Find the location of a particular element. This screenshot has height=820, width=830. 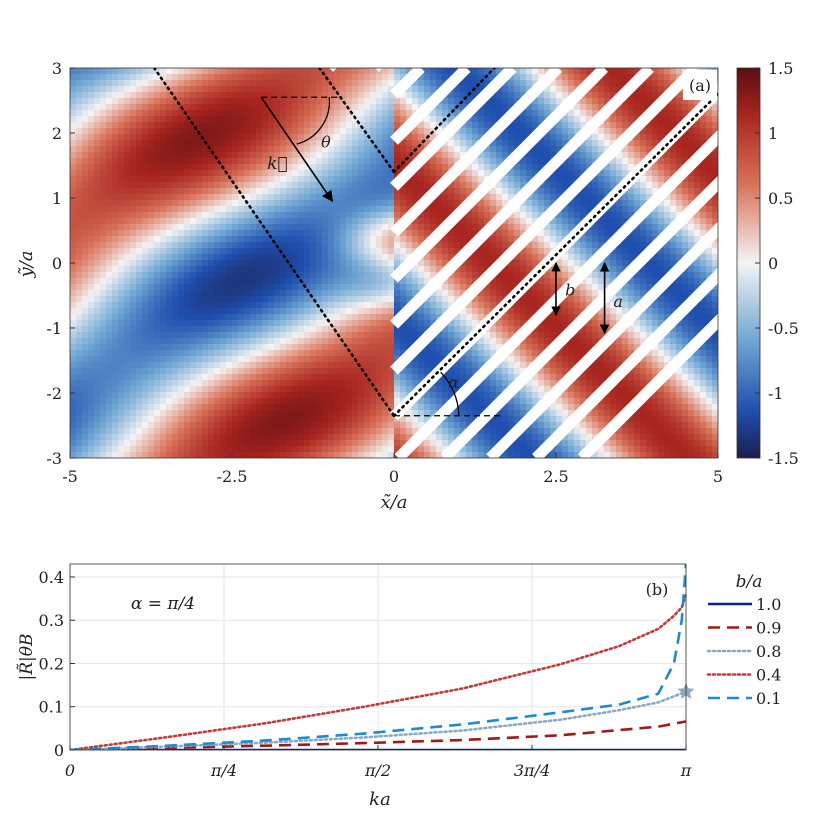

alpha-arc is located at coordinates (450, 393).